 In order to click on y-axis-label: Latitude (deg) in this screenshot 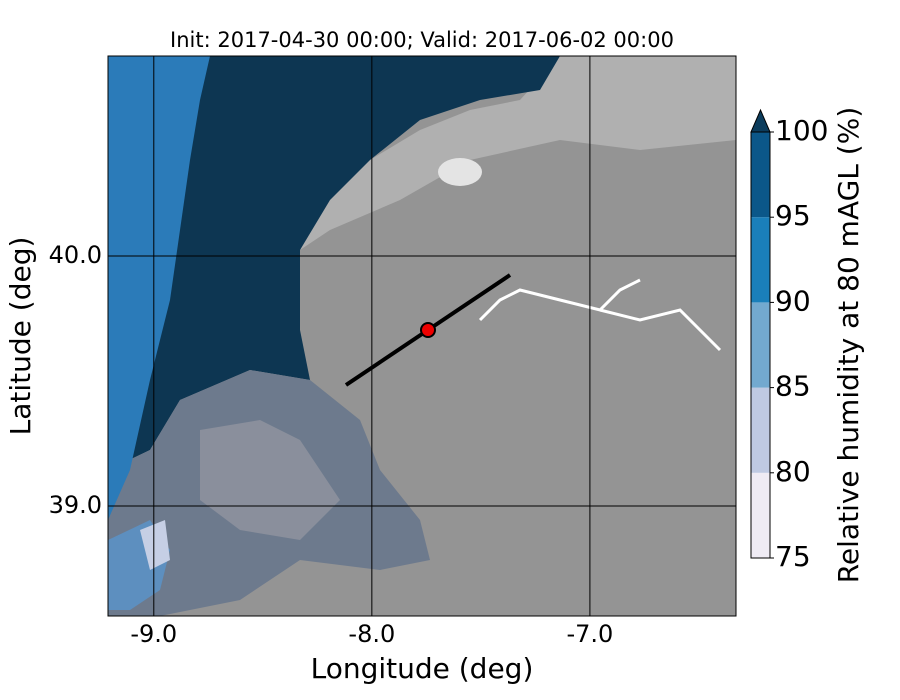, I will do `click(20, 336)`.